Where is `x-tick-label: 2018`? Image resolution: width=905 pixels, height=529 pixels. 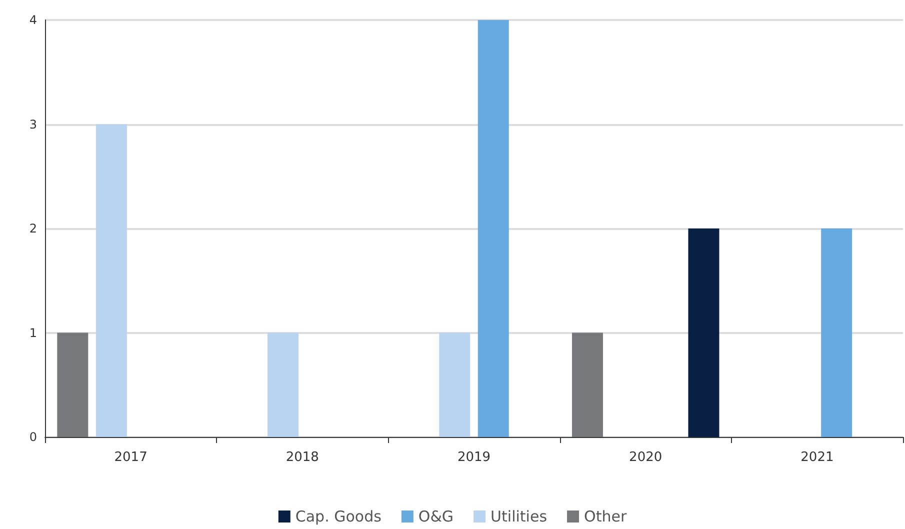
x-tick-label: 2018 is located at coordinates (302, 457).